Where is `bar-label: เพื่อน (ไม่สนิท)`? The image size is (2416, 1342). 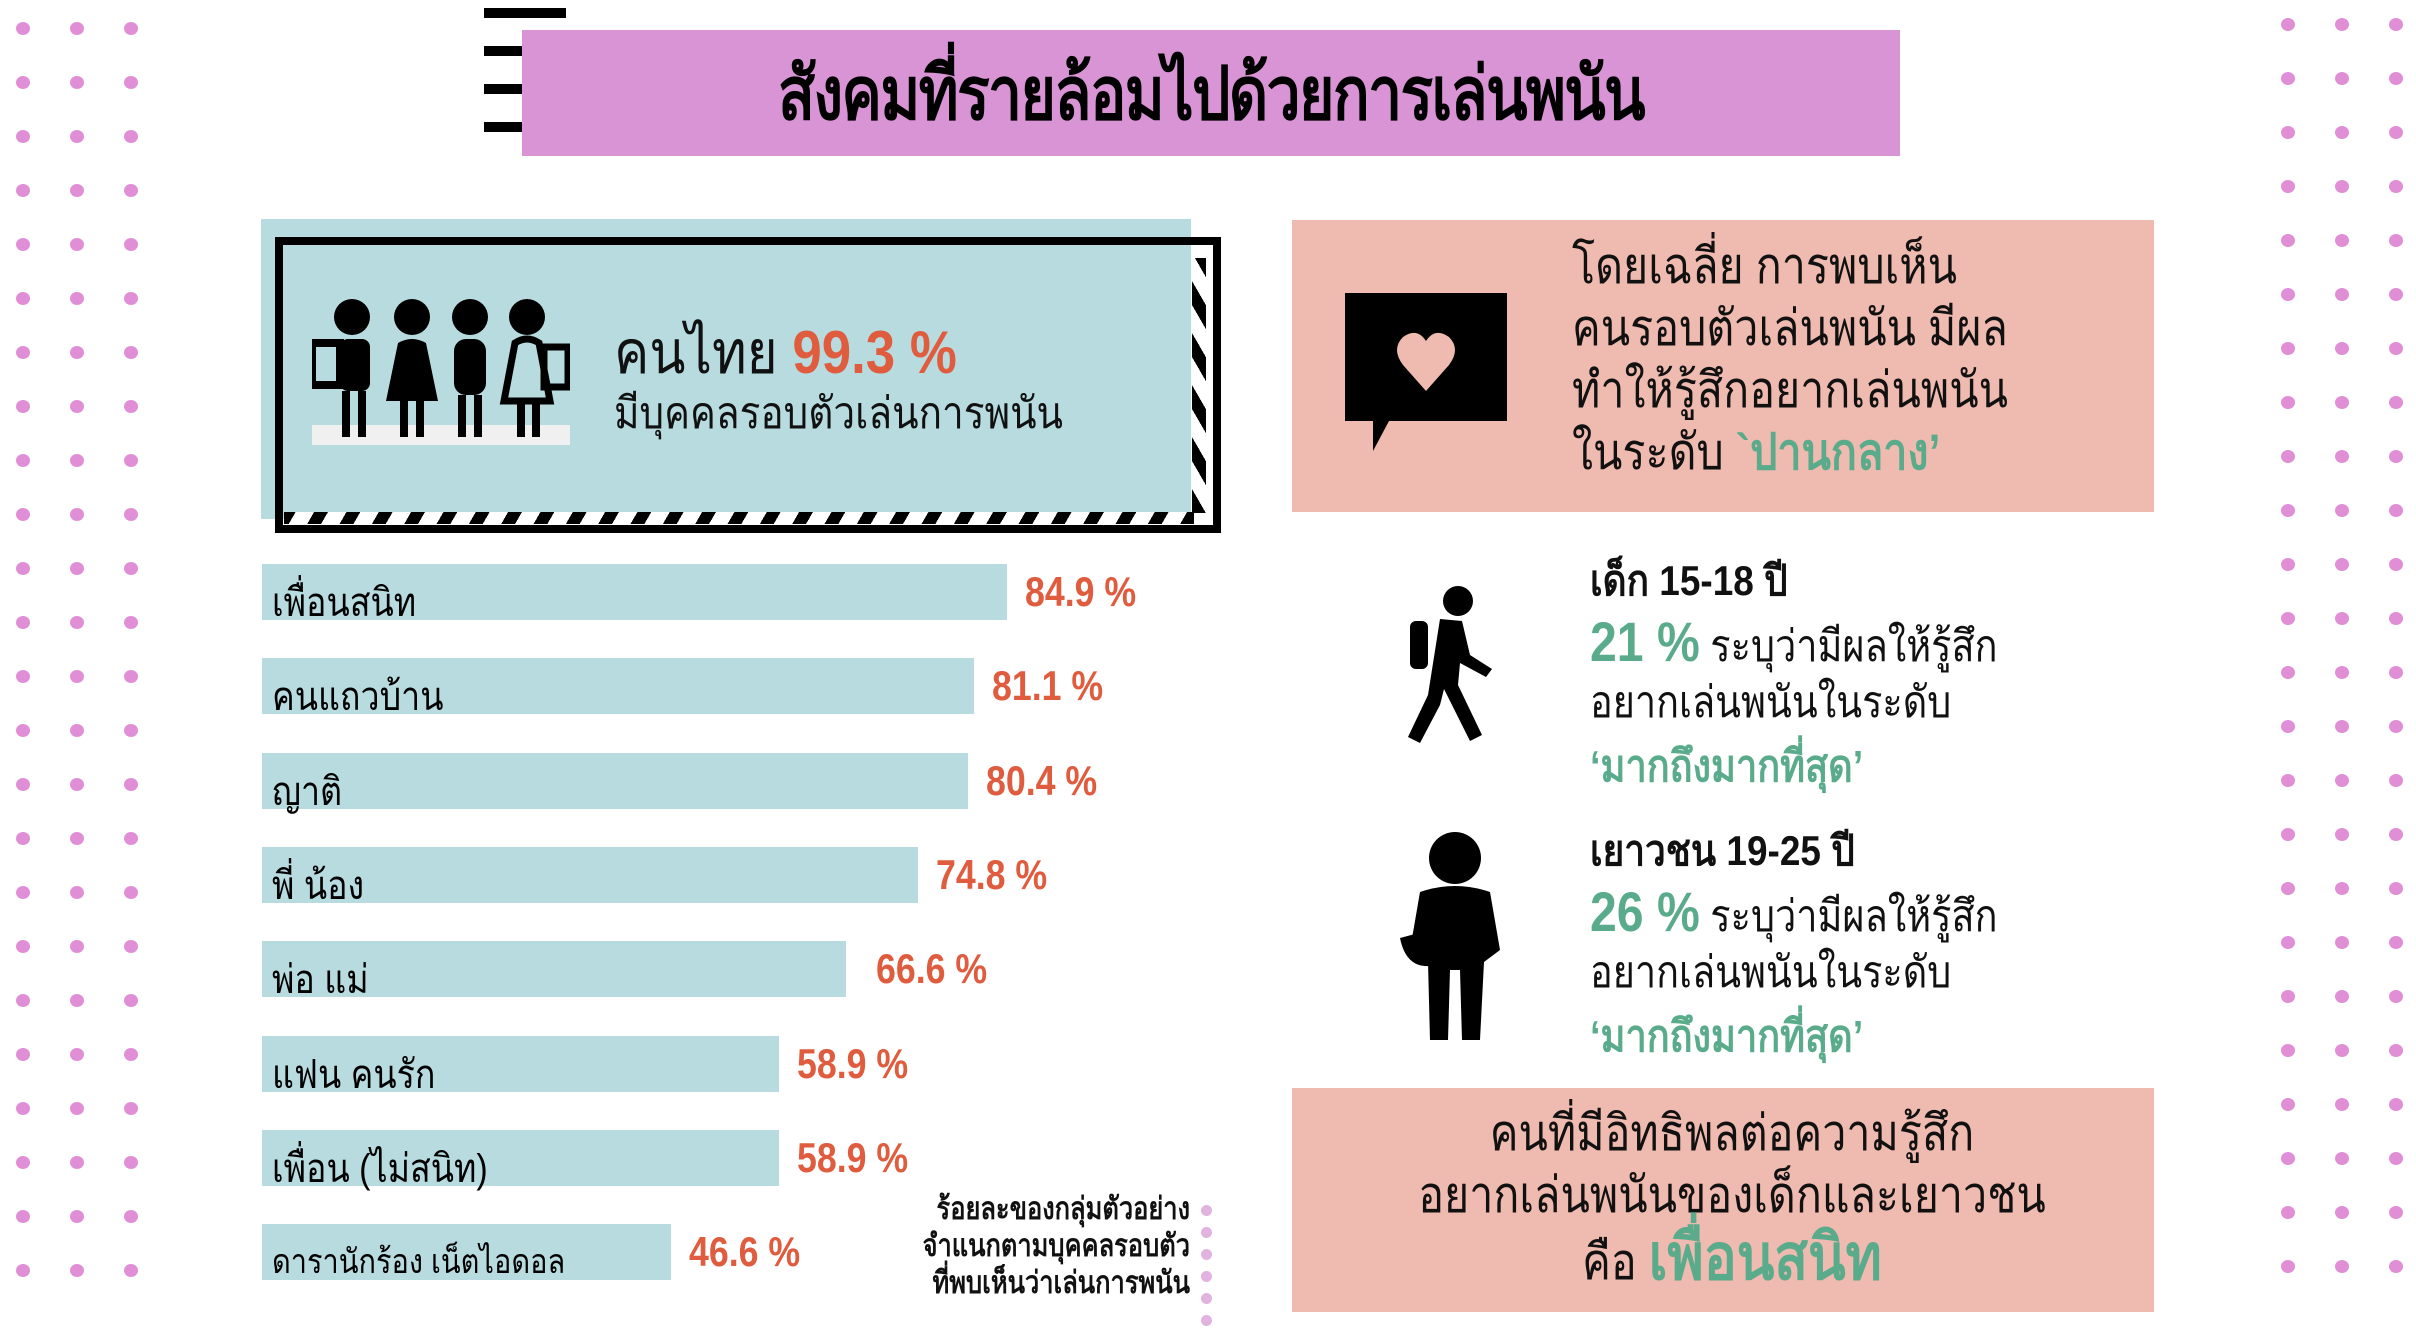
bar-label: เพื่อน (ไม่สนิท) is located at coordinates (380, 1168).